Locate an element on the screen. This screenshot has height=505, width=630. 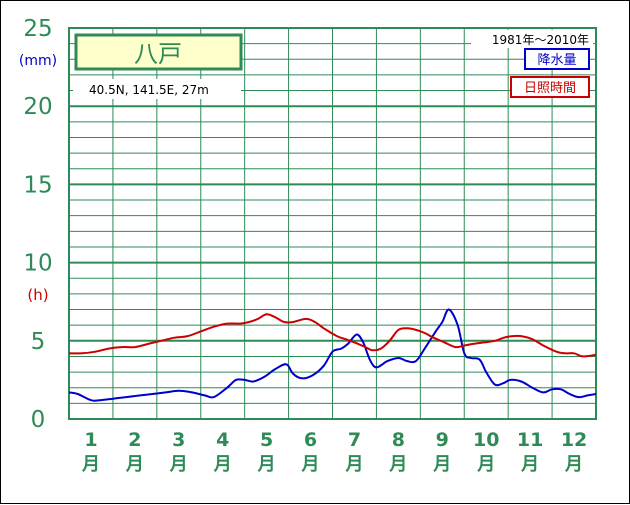
station-name-box is located at coordinates (158, 52).